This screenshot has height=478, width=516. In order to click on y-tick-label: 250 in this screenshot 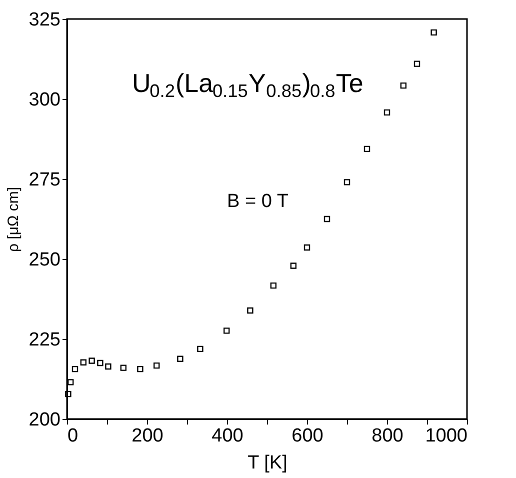, I will do `click(44, 260)`.